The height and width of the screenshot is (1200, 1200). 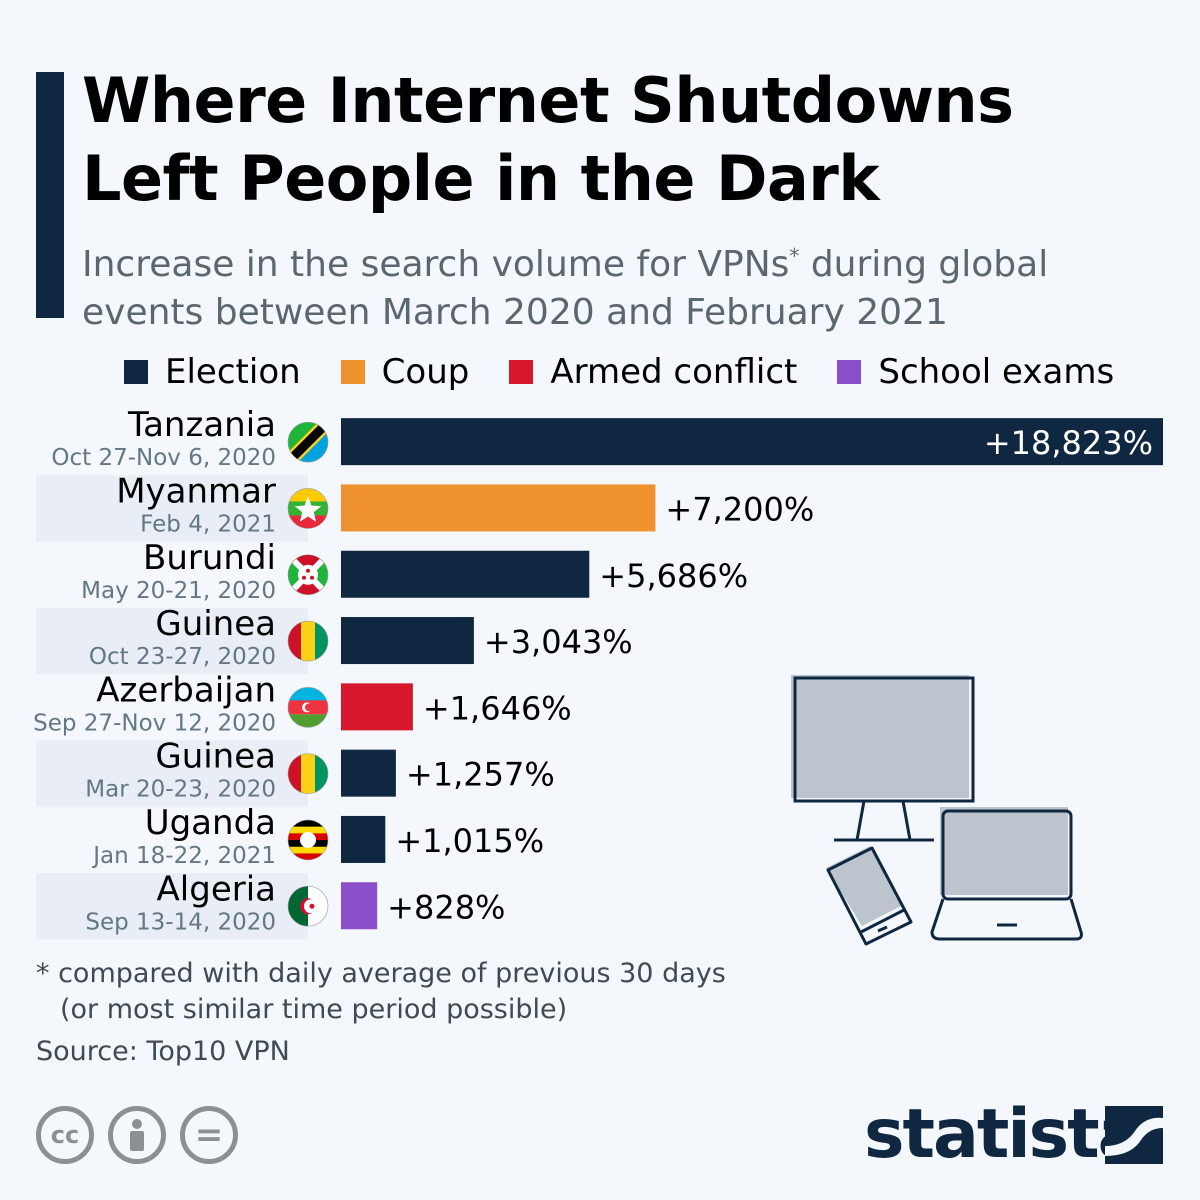 I want to click on algeria-flag, so click(x=308, y=906).